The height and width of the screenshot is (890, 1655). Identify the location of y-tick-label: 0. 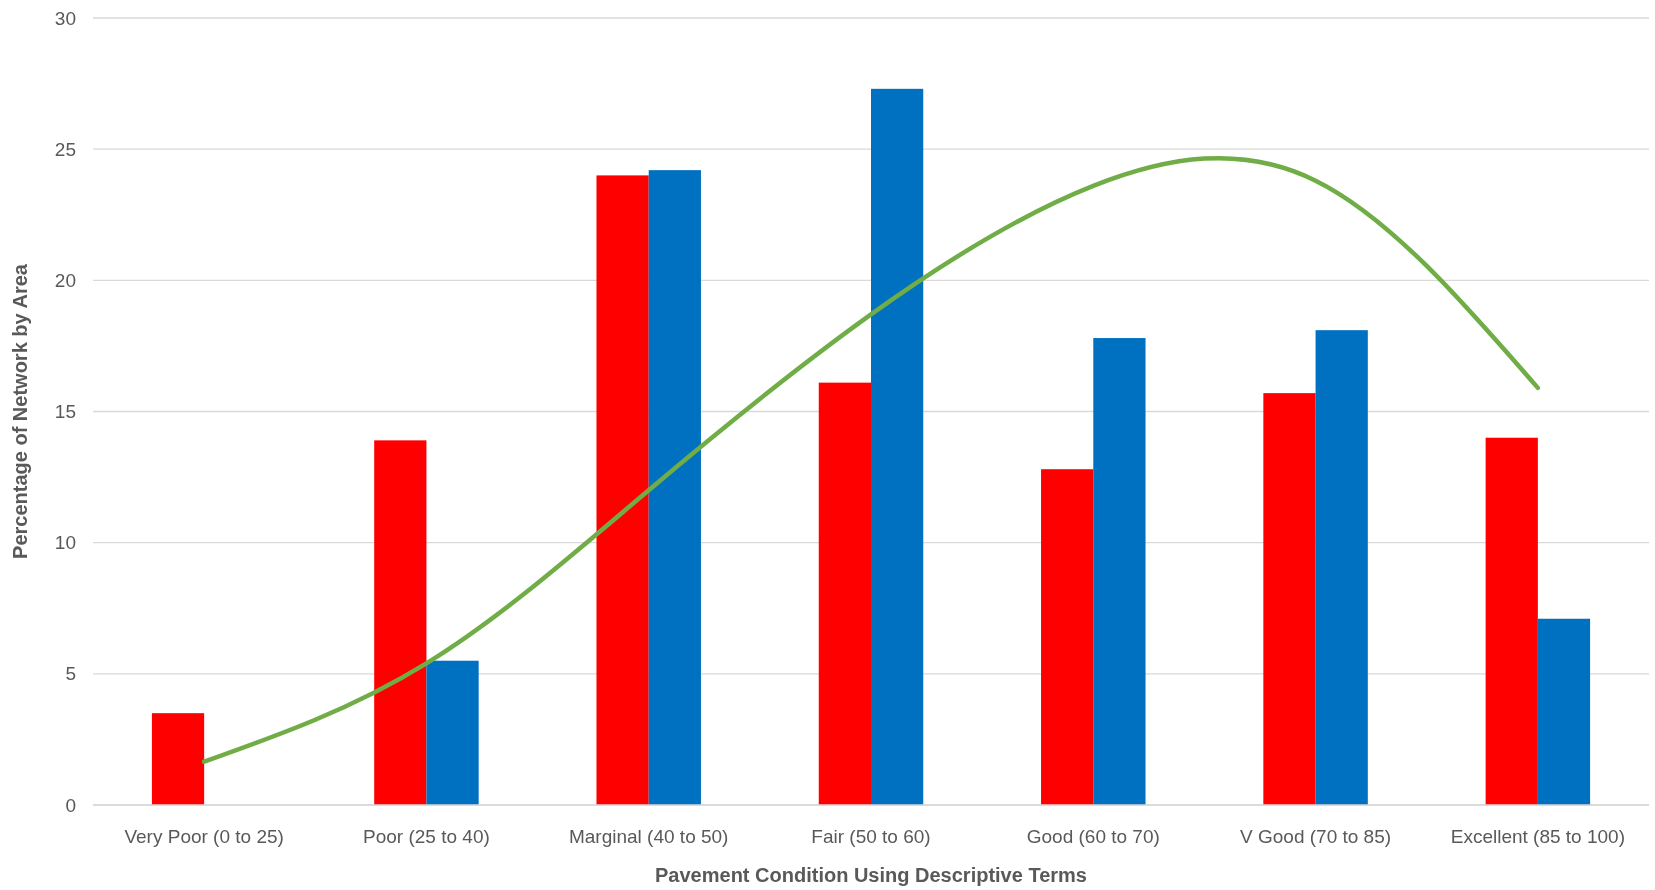
(70, 805).